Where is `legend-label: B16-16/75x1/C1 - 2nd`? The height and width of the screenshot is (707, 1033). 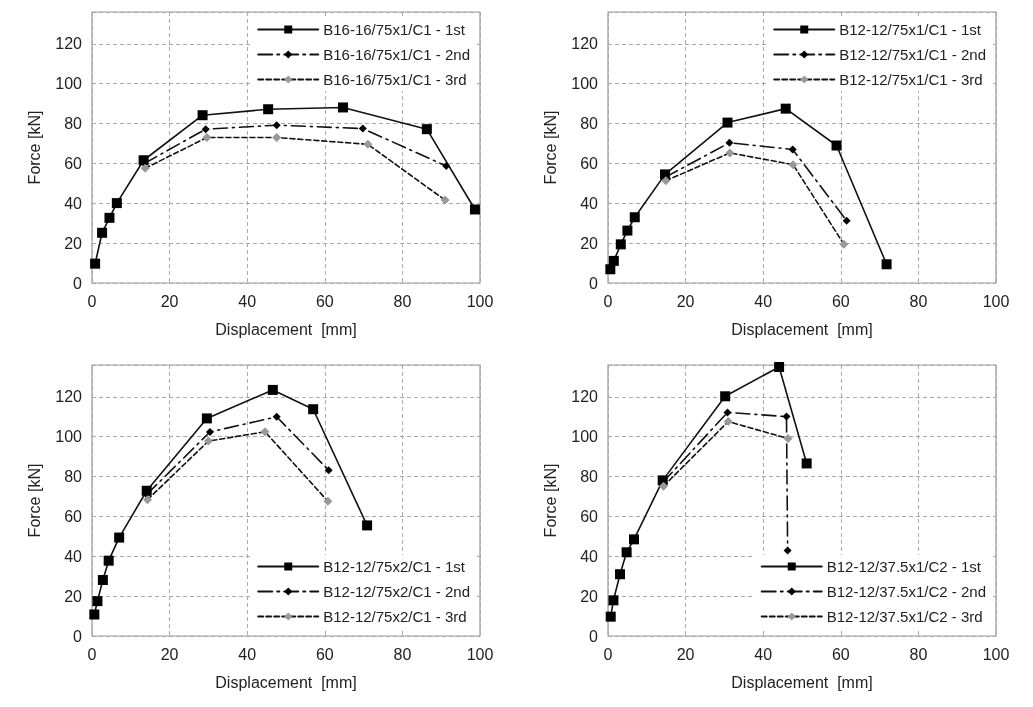
legend-label: B16-16/75x1/C1 - 2nd is located at coordinates (396, 54).